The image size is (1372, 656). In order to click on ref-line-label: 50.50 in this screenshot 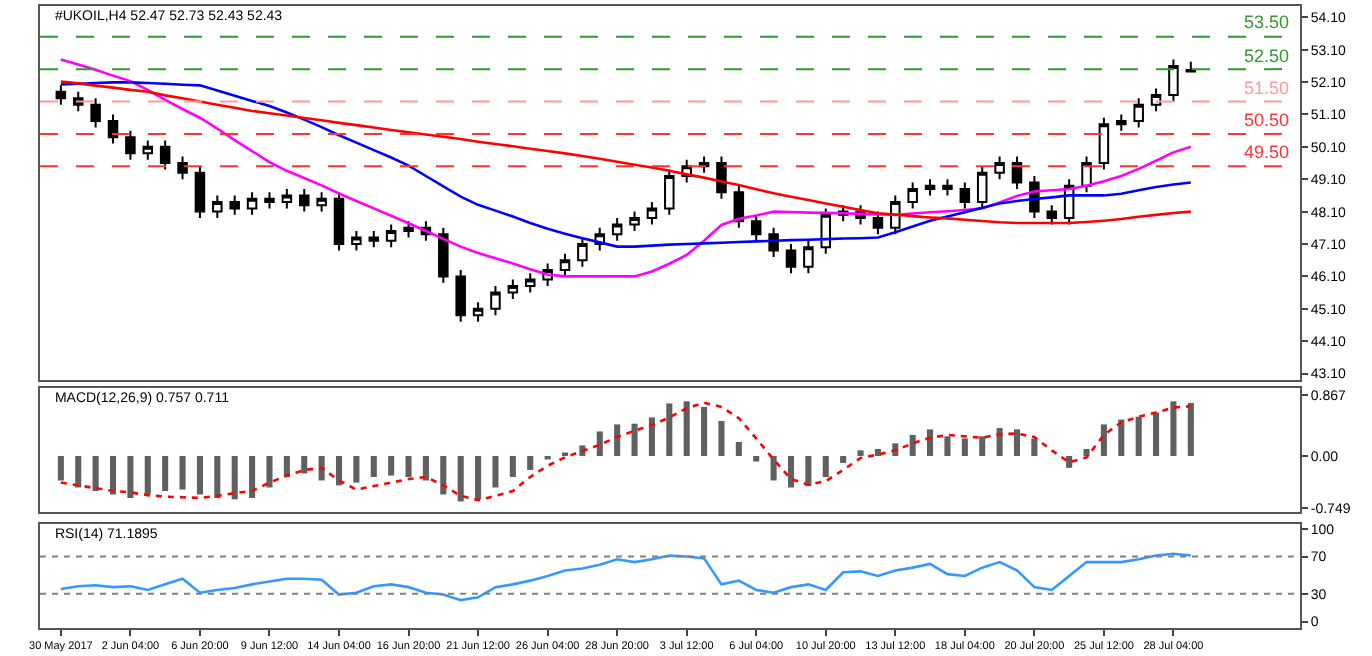, I will do `click(1267, 120)`.